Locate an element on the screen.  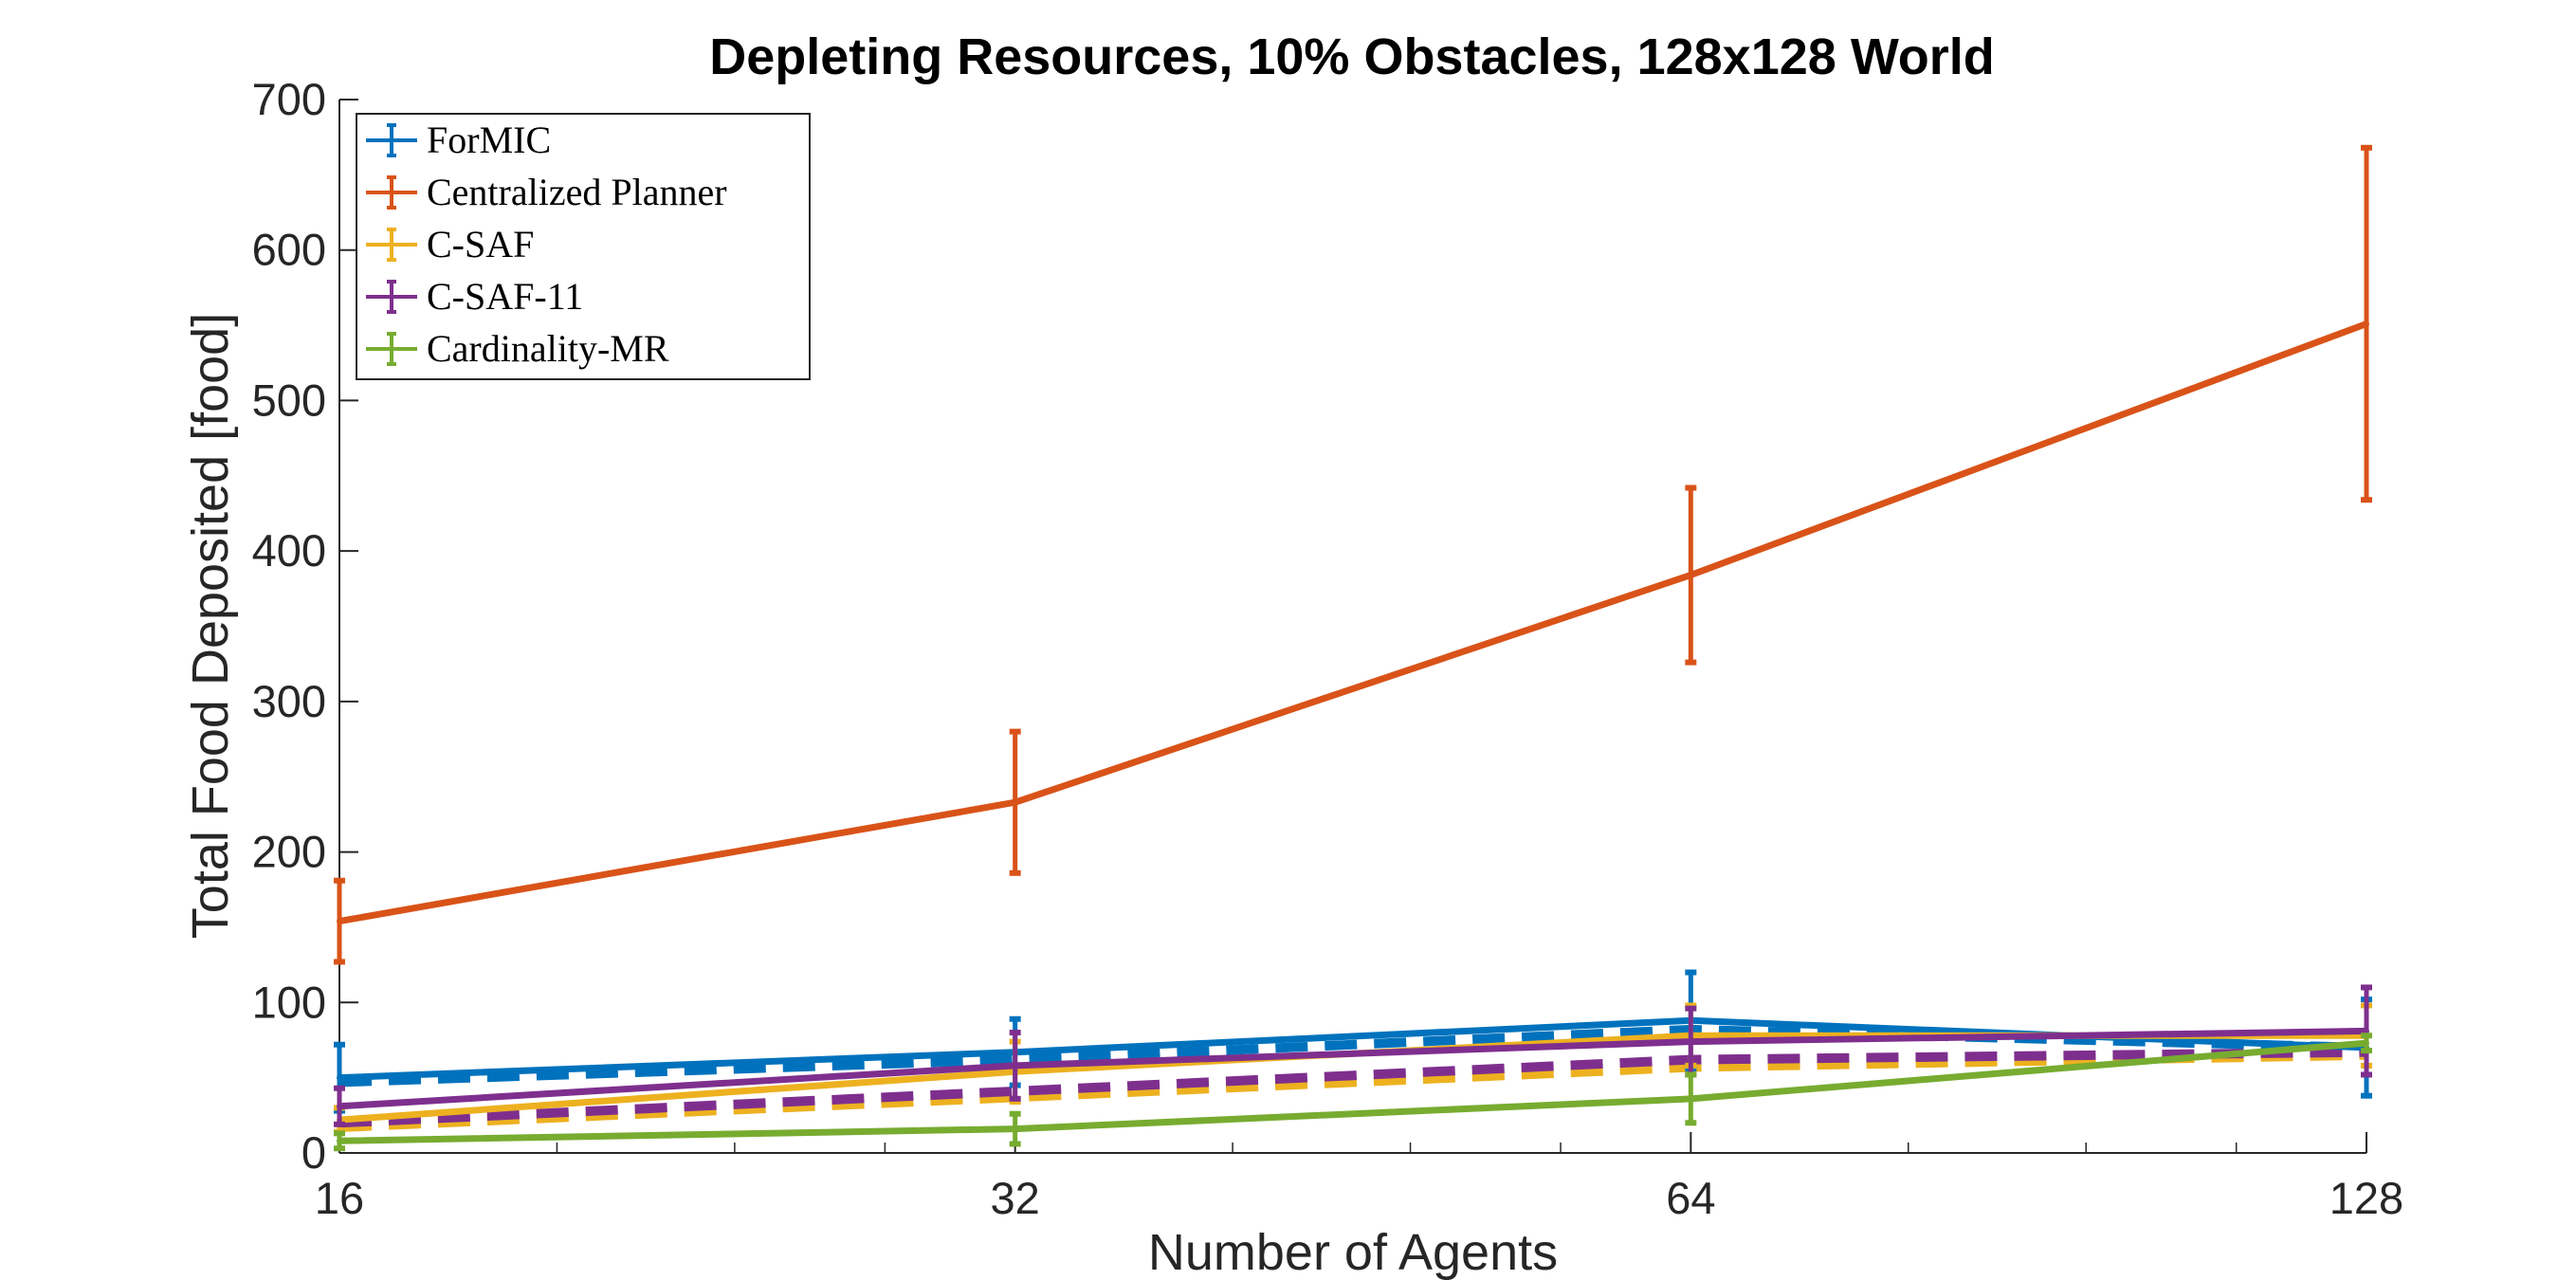
x-tick-label: 16 is located at coordinates (339, 1198).